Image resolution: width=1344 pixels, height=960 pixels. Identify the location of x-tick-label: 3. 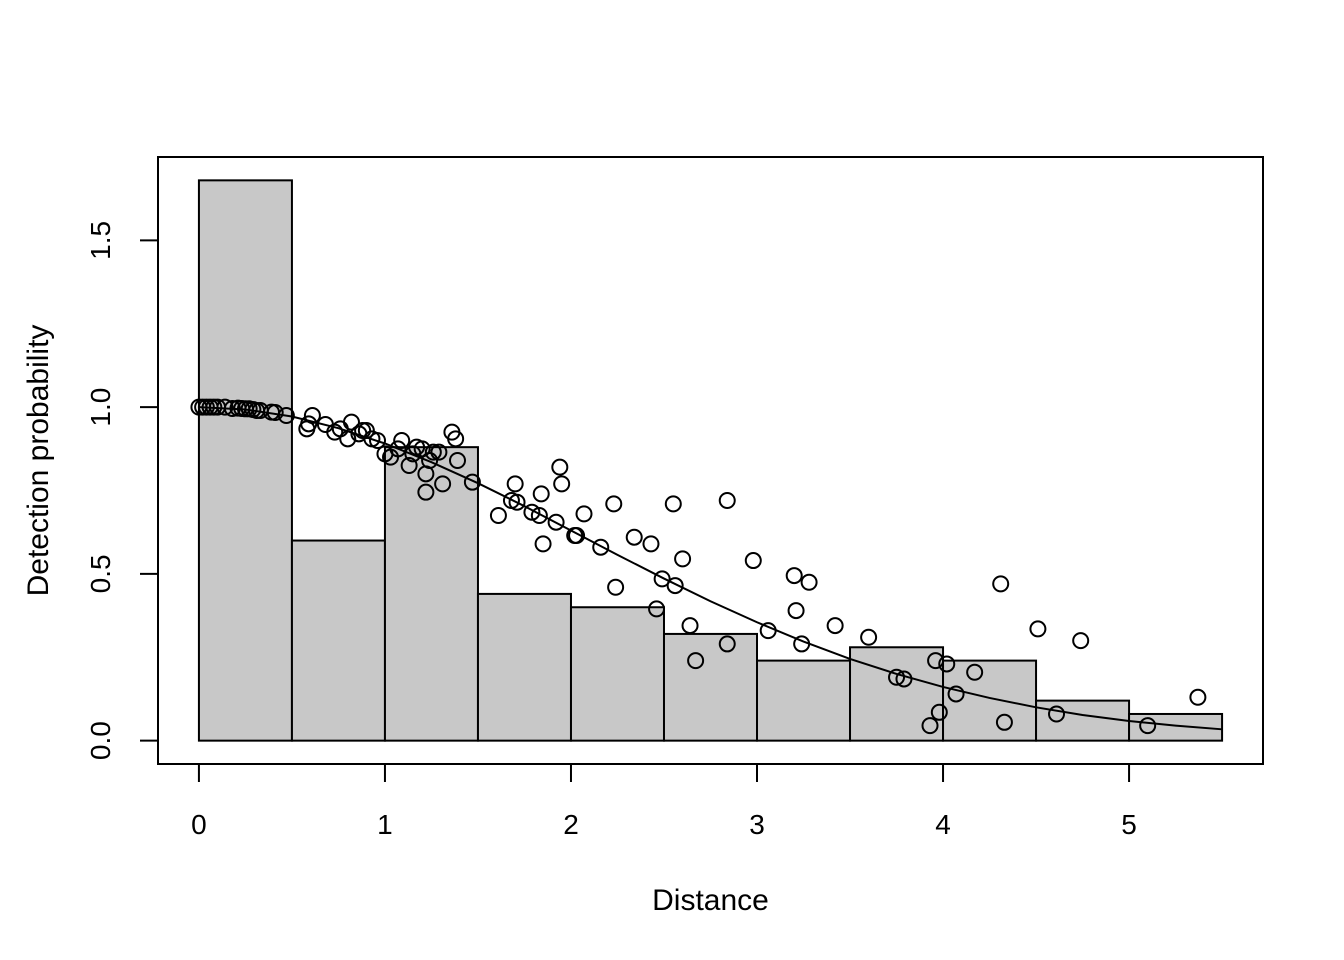
(757, 824).